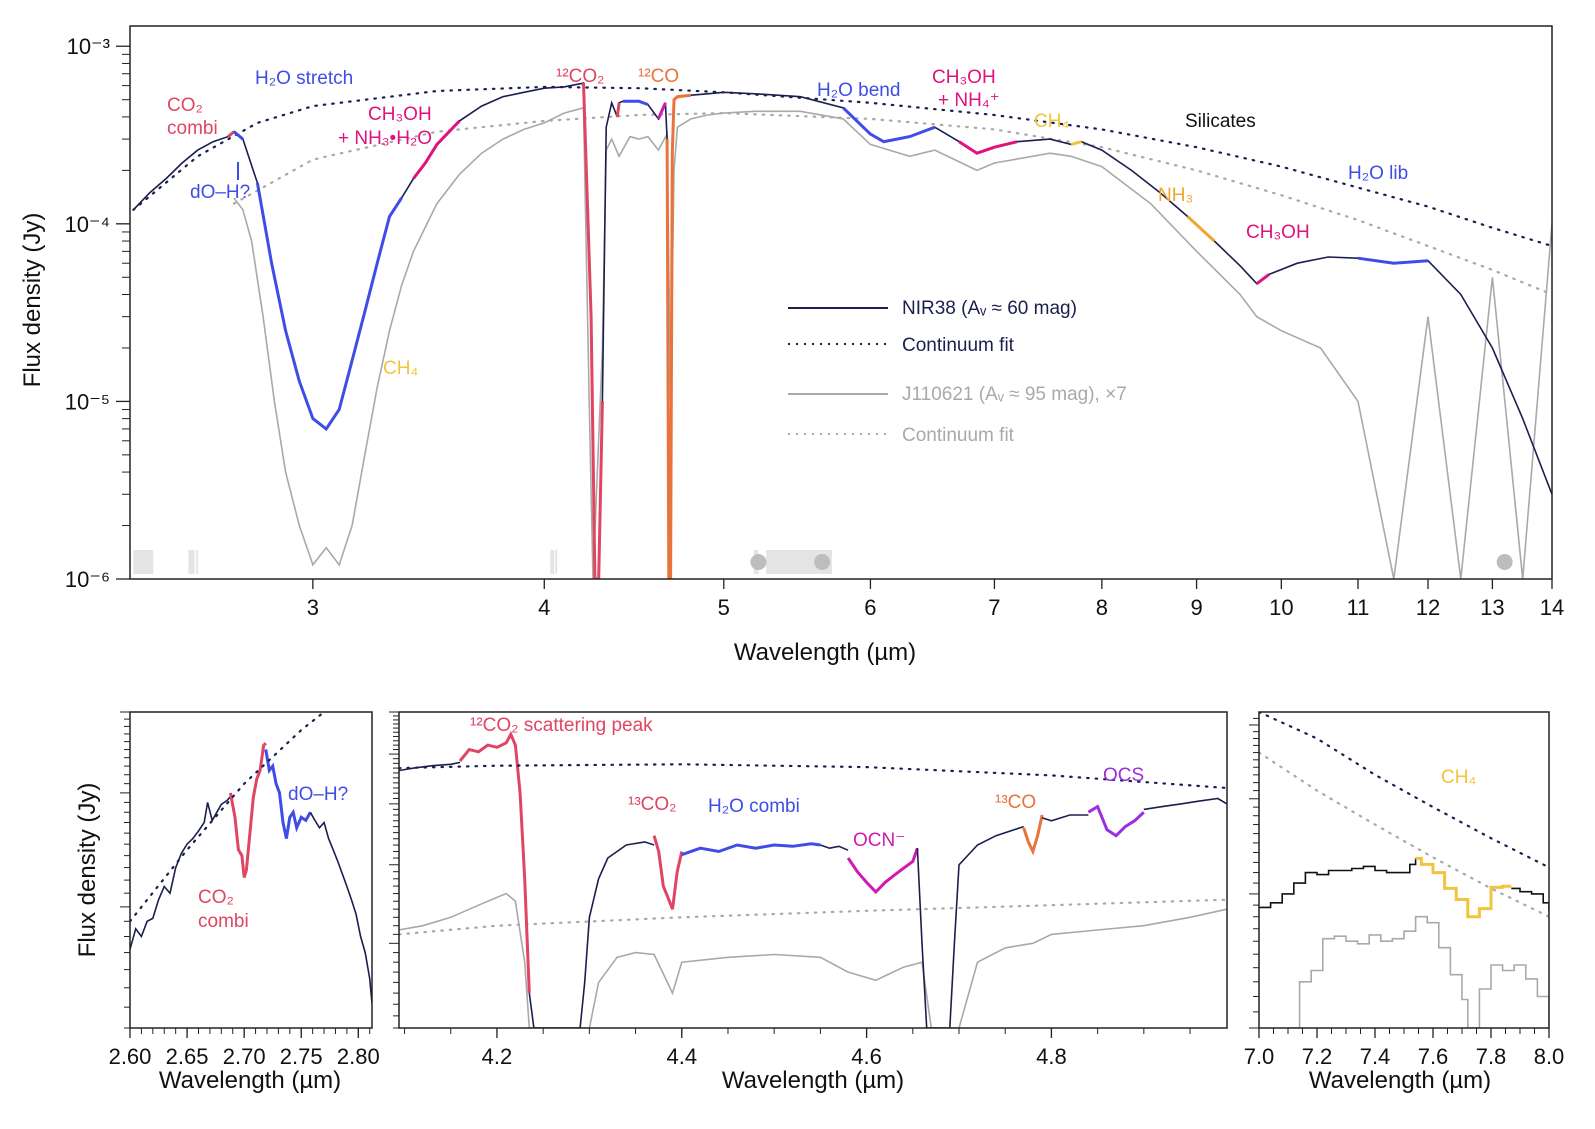 The image size is (1595, 1129). I want to click on series-ocs, so click(1116, 821).